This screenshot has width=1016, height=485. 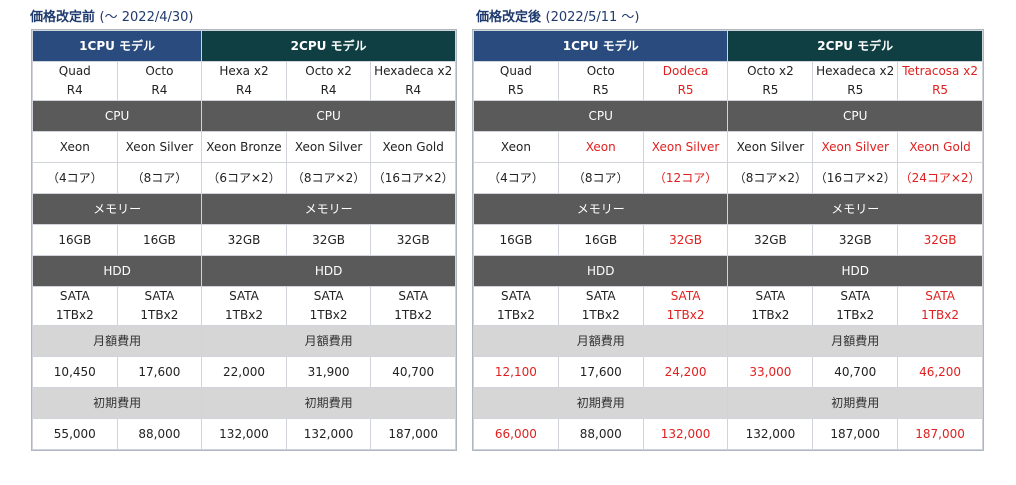 What do you see at coordinates (243, 116) in the screenshot?
I see `section-header-row: CPU CPU` at bounding box center [243, 116].